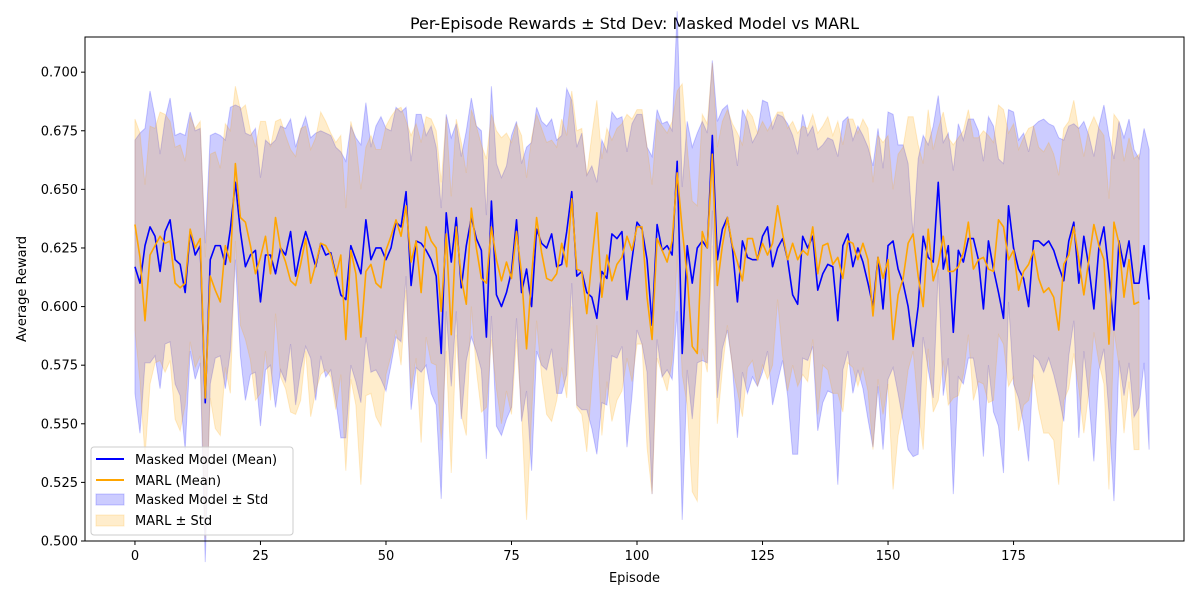 Image resolution: width=1200 pixels, height=600 pixels. What do you see at coordinates (173, 521) in the screenshot?
I see `legend-label-marl-std: MARL ± Std` at bounding box center [173, 521].